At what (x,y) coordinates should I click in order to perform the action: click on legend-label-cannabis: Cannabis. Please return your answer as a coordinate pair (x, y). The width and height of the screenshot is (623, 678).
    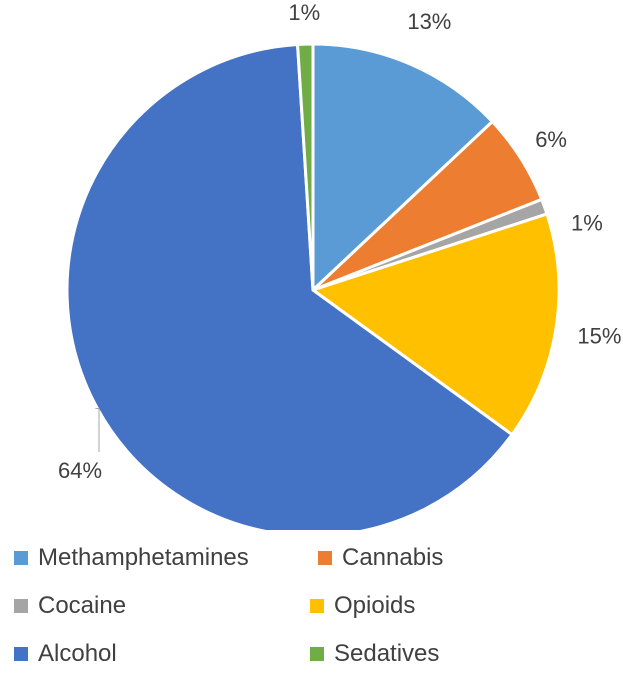
    Looking at the image, I should click on (393, 557).